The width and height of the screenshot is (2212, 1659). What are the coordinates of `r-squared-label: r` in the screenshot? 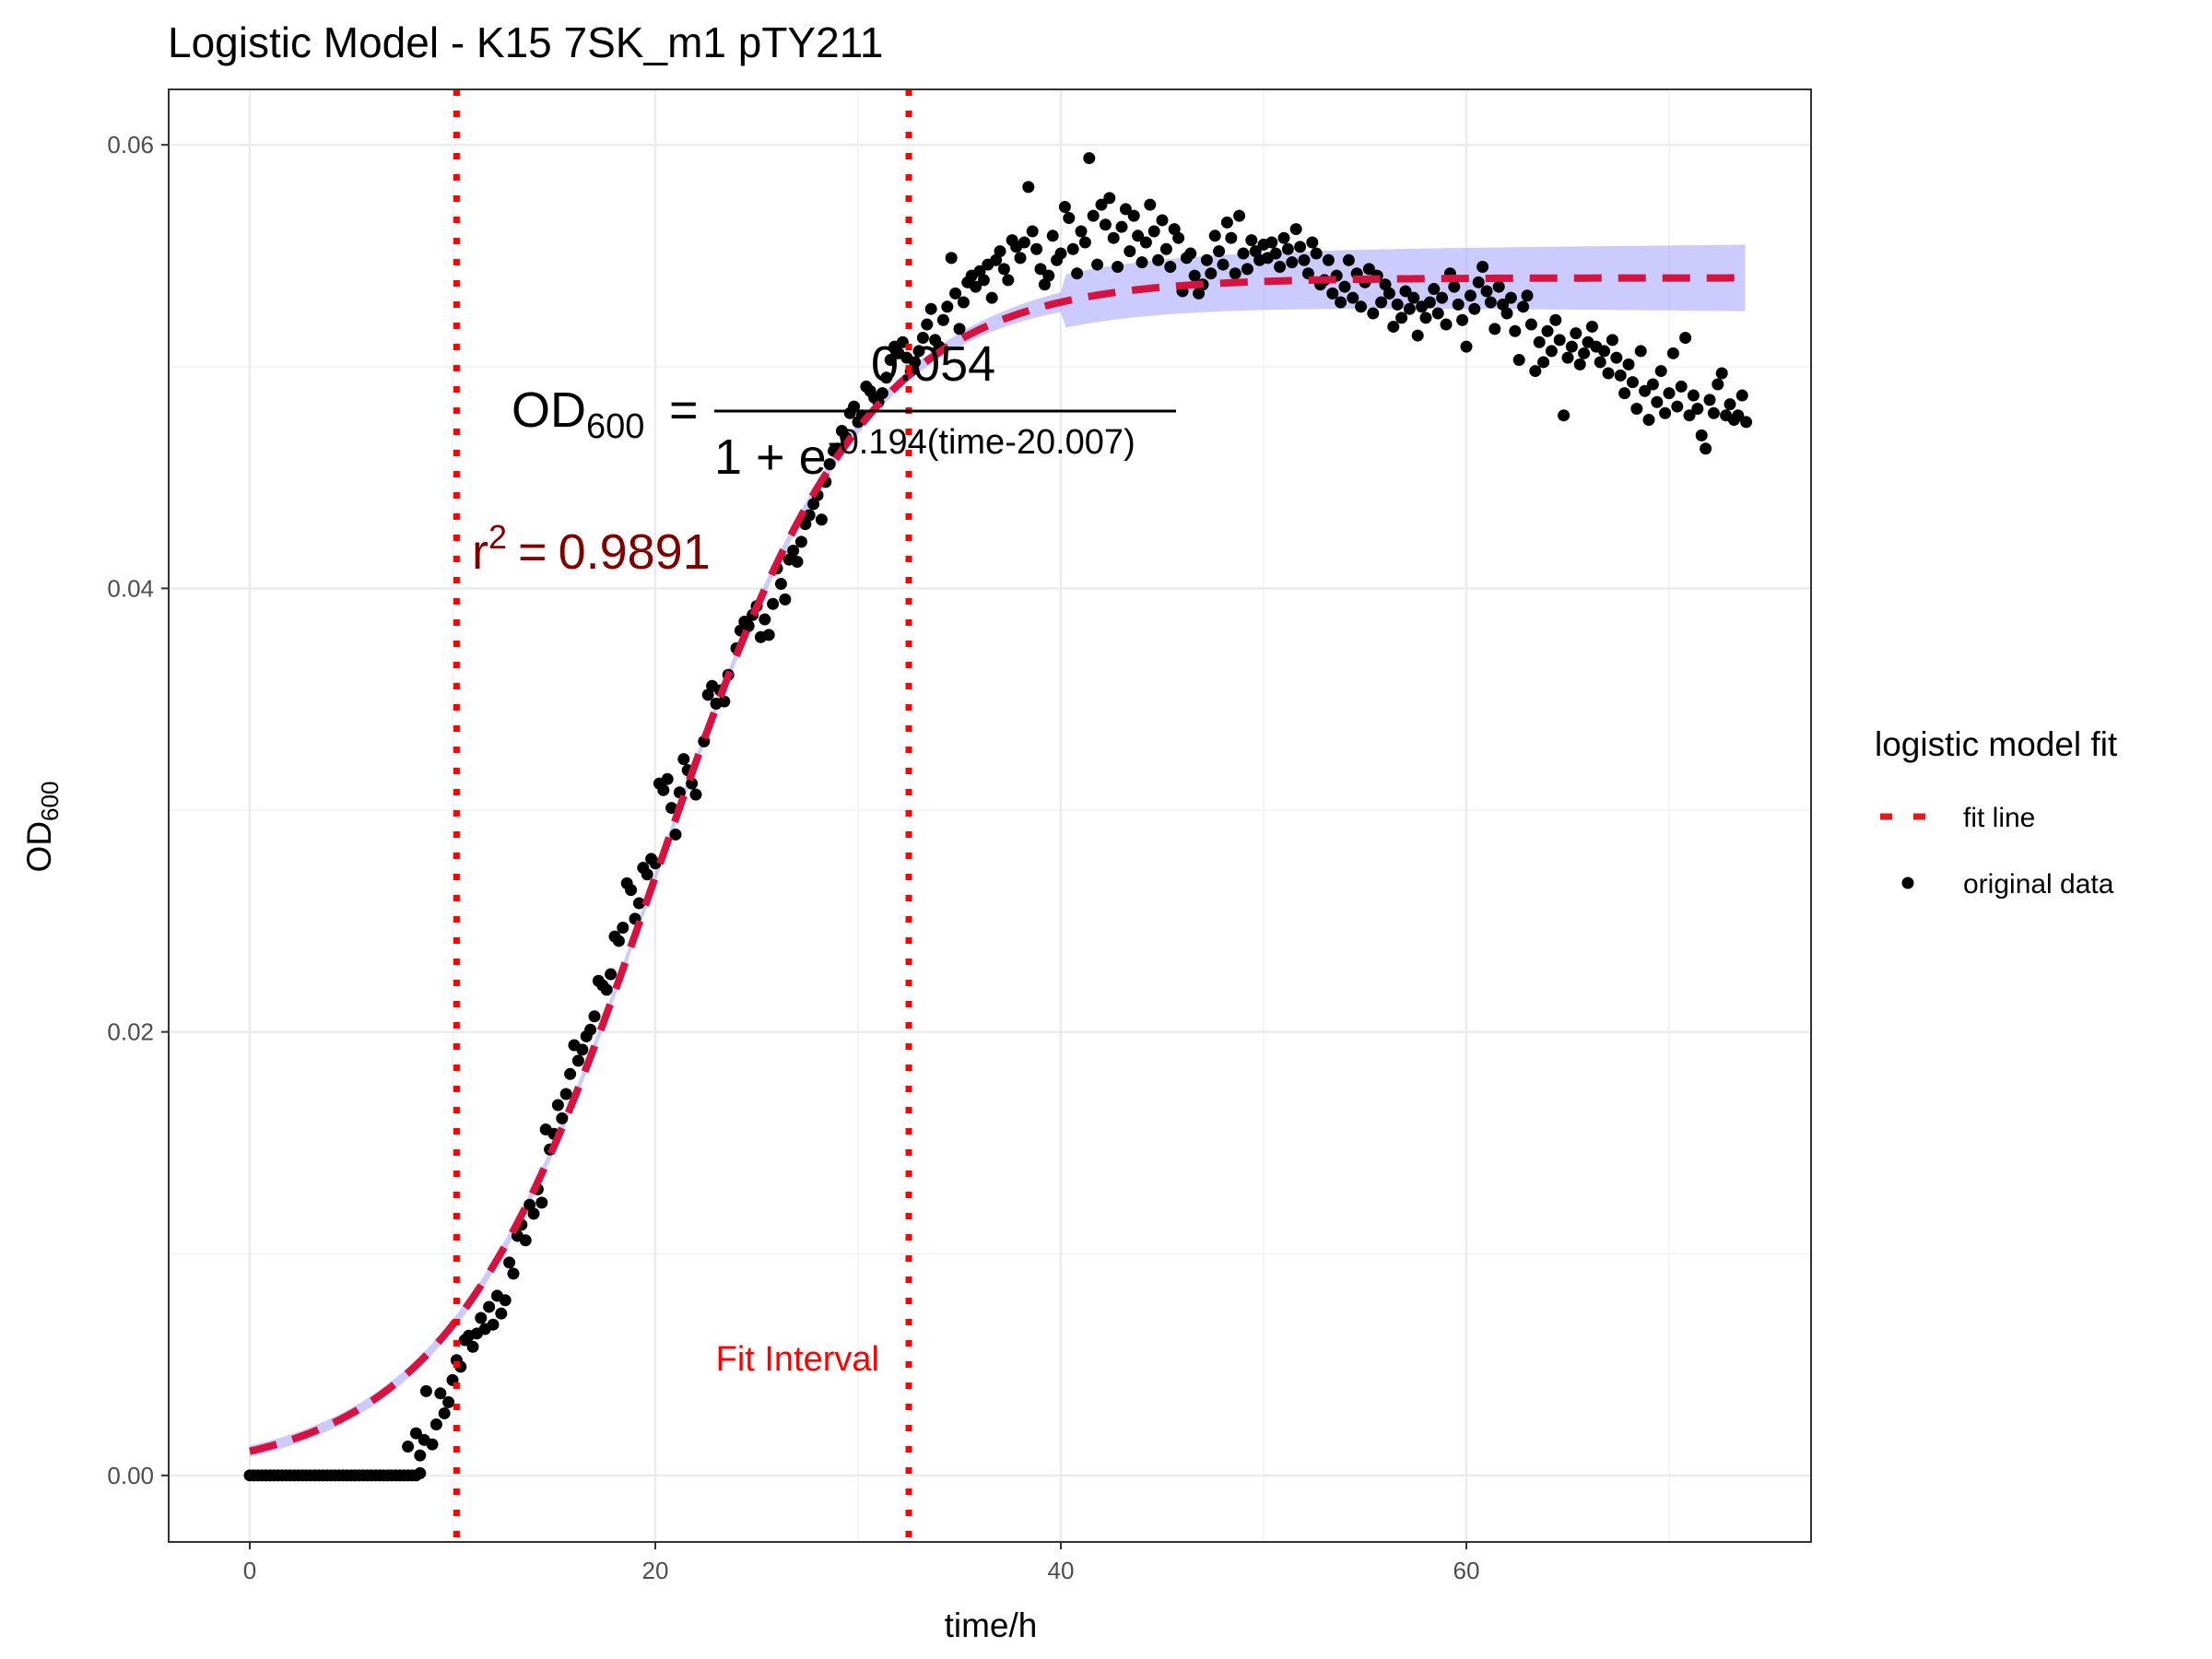 It's located at (480, 552).